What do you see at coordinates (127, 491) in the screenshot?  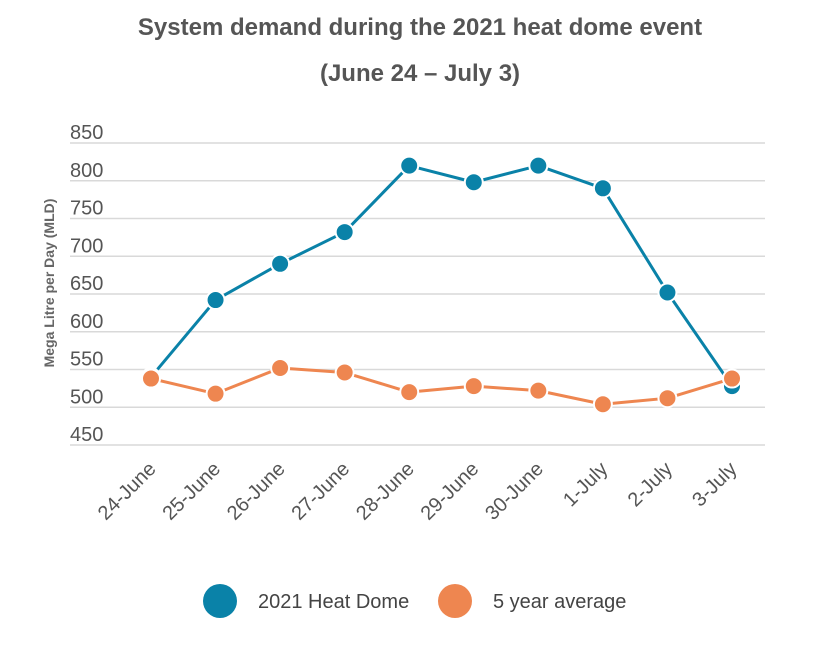 I see `x-tick-label: 24-June` at bounding box center [127, 491].